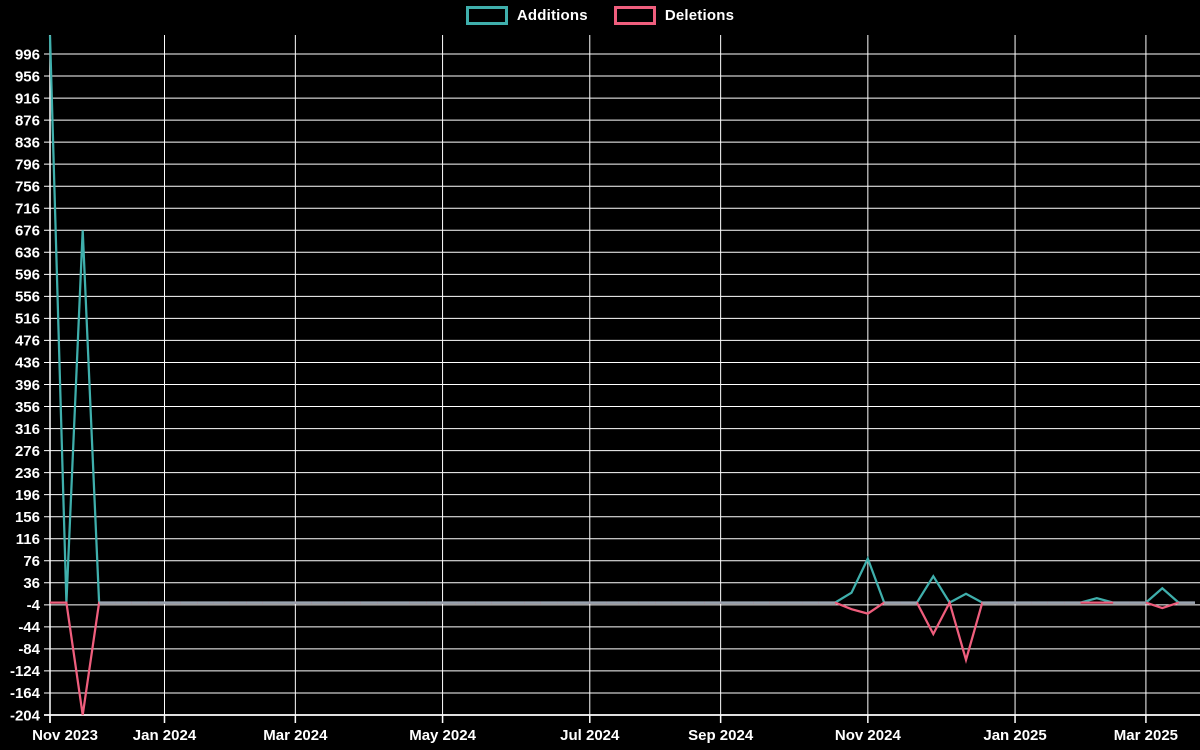  Describe the element at coordinates (721, 735) in the screenshot. I see `x-tick-label: Sep 2024` at that location.